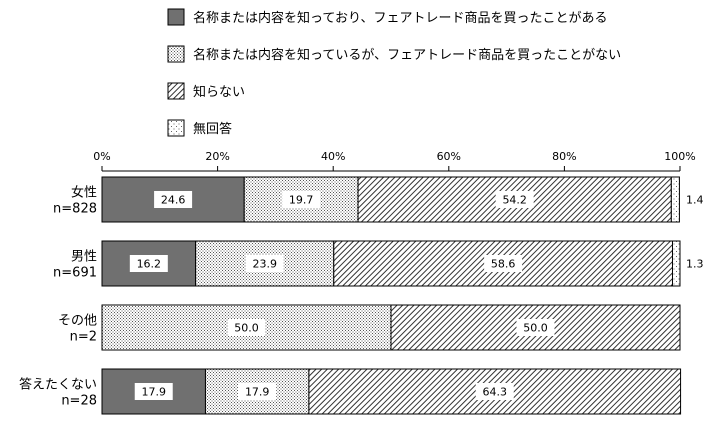 The image size is (710, 425). I want to click on x-tick-label-2: 40%, so click(333, 156).